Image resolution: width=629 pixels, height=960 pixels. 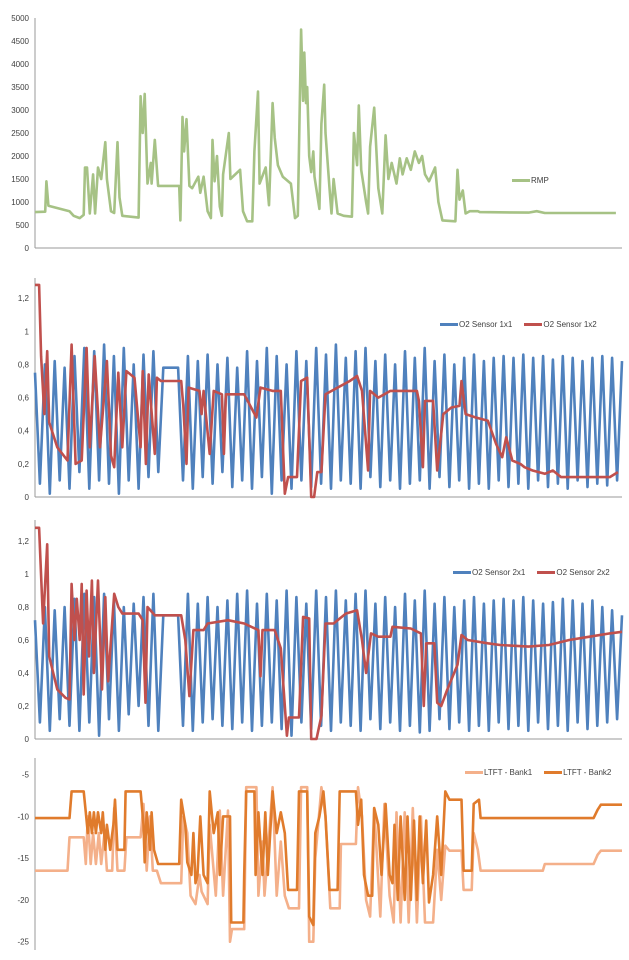 What do you see at coordinates (328, 858) in the screenshot?
I see `ltft-chart-series-2-line` at bounding box center [328, 858].